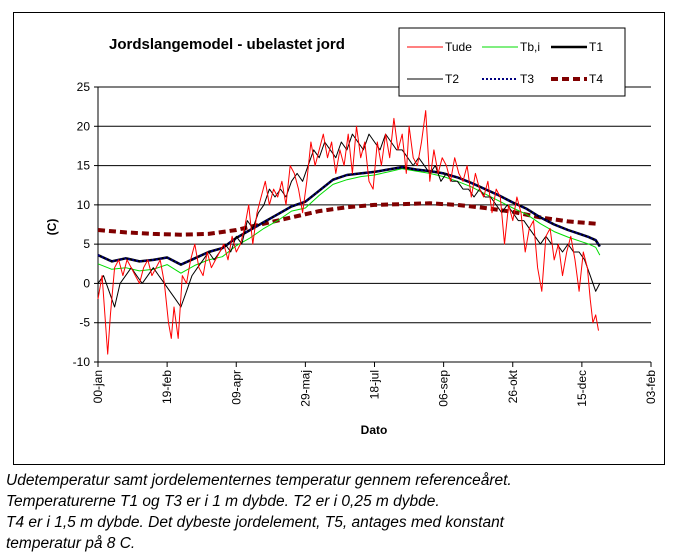  What do you see at coordinates (52, 227) in the screenshot?
I see `y-axis-label: (C)` at bounding box center [52, 227].